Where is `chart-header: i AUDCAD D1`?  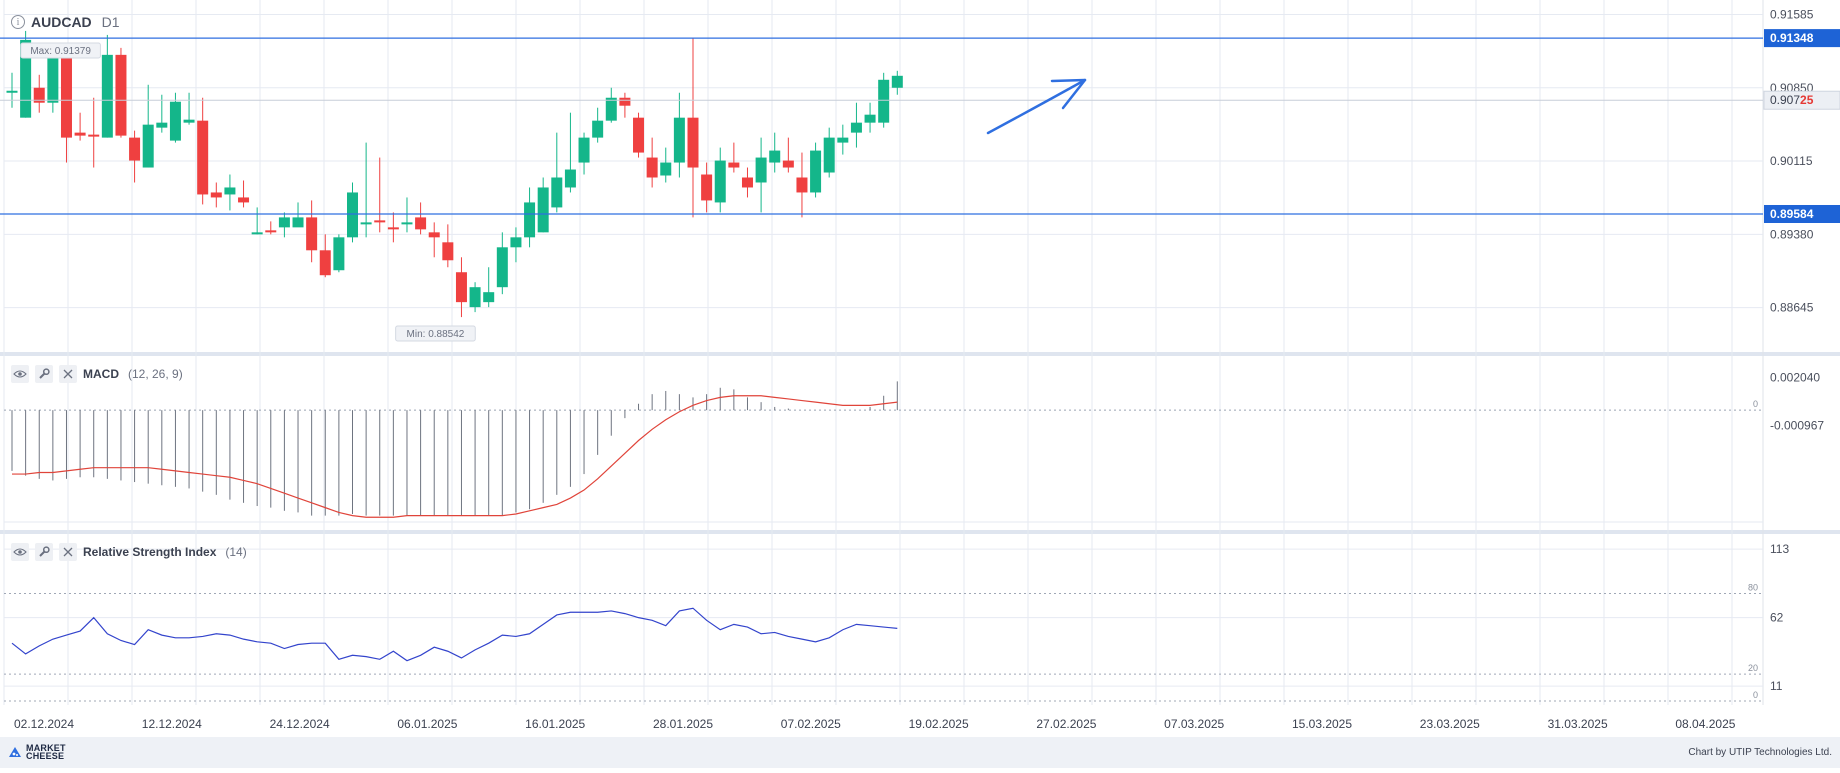
chart-header: i AUDCAD D1 is located at coordinates (65, 22).